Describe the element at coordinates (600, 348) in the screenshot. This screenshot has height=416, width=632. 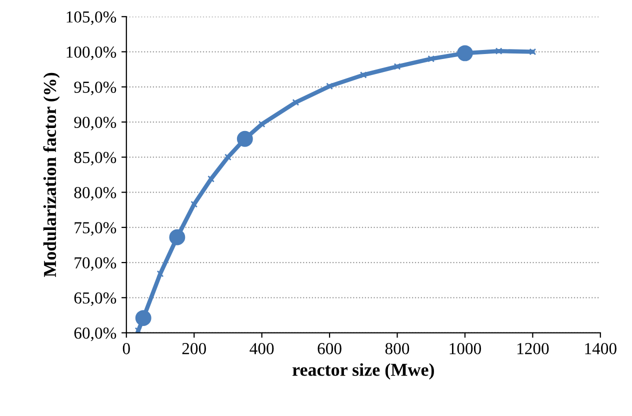
I see `x-tick-label: 1400` at that location.